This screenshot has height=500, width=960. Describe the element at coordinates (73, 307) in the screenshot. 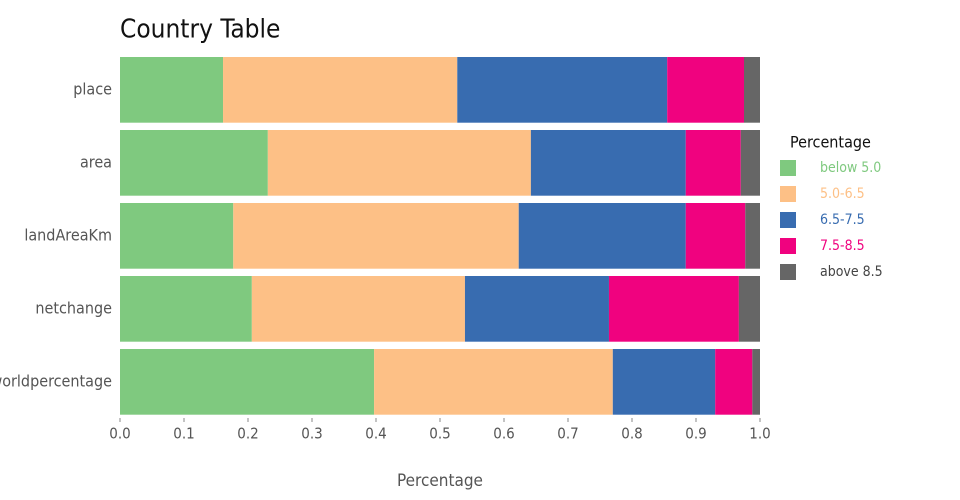

I see `y-tick-label: netchange` at that location.